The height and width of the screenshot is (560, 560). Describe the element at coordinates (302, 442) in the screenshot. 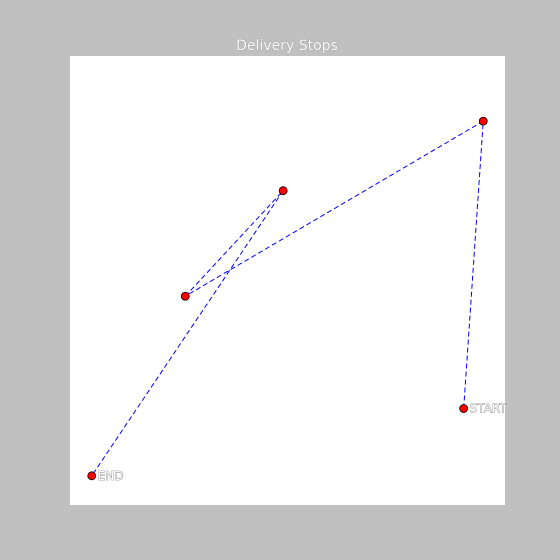

I see `stop-labels: START END` at that location.